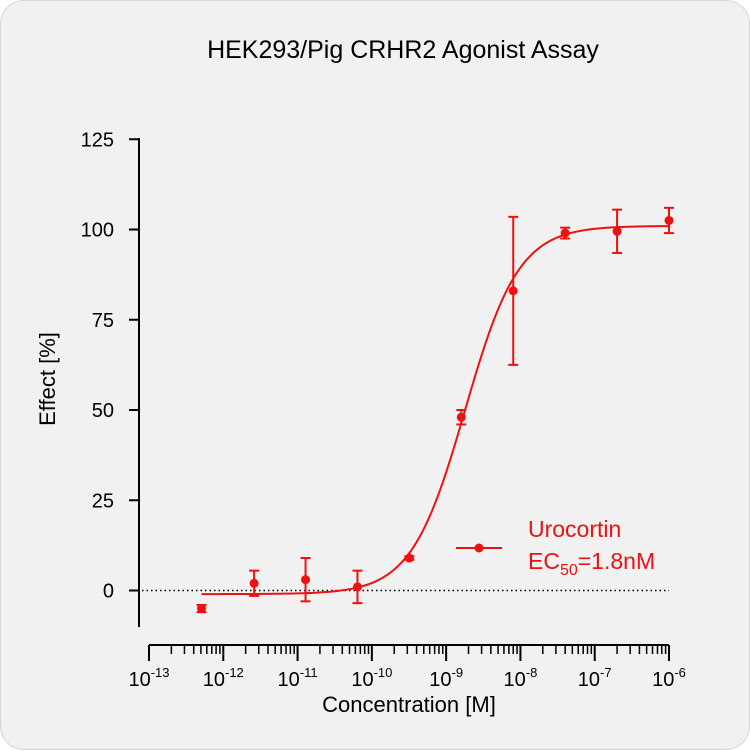  Describe the element at coordinates (407, 668) in the screenshot. I see `x-ticks: 10⁻¹³ 10⁻¹² 10⁻¹¹ 10⁻¹⁰ 10⁻⁹ 10⁻⁸ 10⁻⁷ 10⁻⁶` at that location.